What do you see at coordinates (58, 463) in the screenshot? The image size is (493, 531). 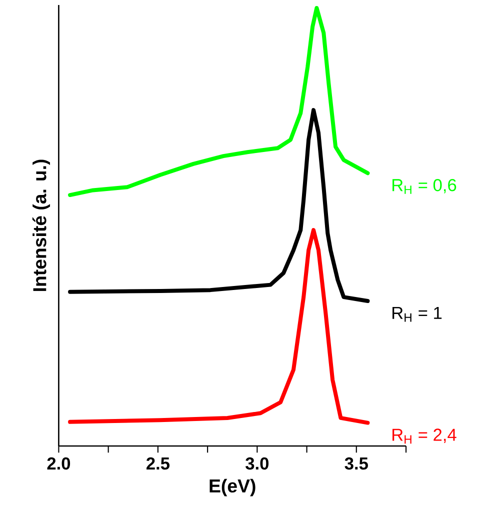 I see `x-tick-label: 2.0` at bounding box center [58, 463].